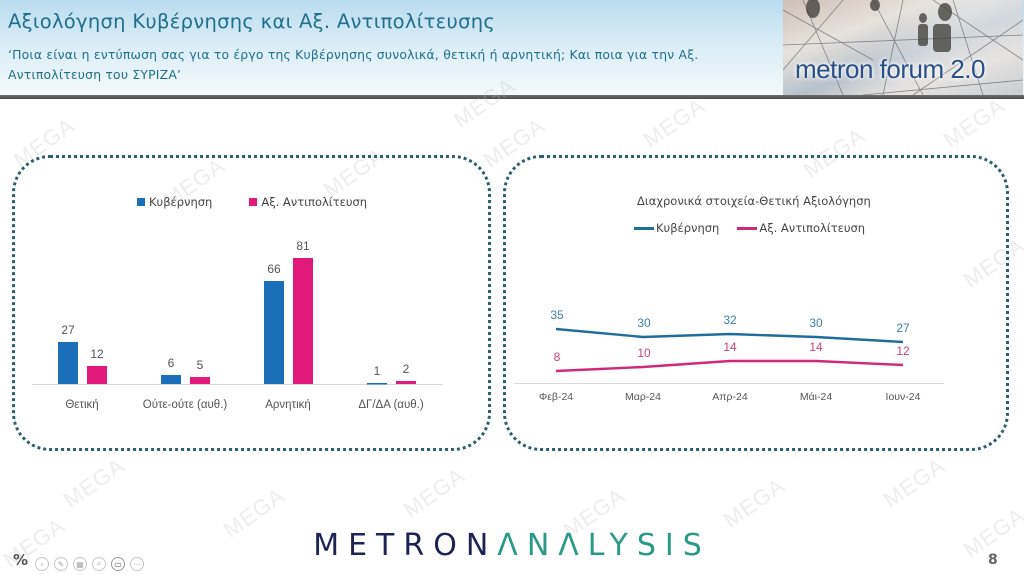 The width and height of the screenshot is (1024, 575). Describe the element at coordinates (903, 328) in the screenshot. I see `line-value-label: 27` at that location.